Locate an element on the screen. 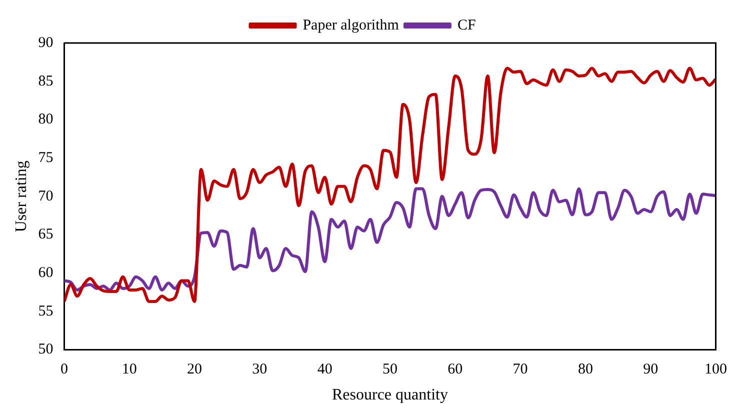 This screenshot has height=417, width=738. y-tick-label: 85 is located at coordinates (46, 81).